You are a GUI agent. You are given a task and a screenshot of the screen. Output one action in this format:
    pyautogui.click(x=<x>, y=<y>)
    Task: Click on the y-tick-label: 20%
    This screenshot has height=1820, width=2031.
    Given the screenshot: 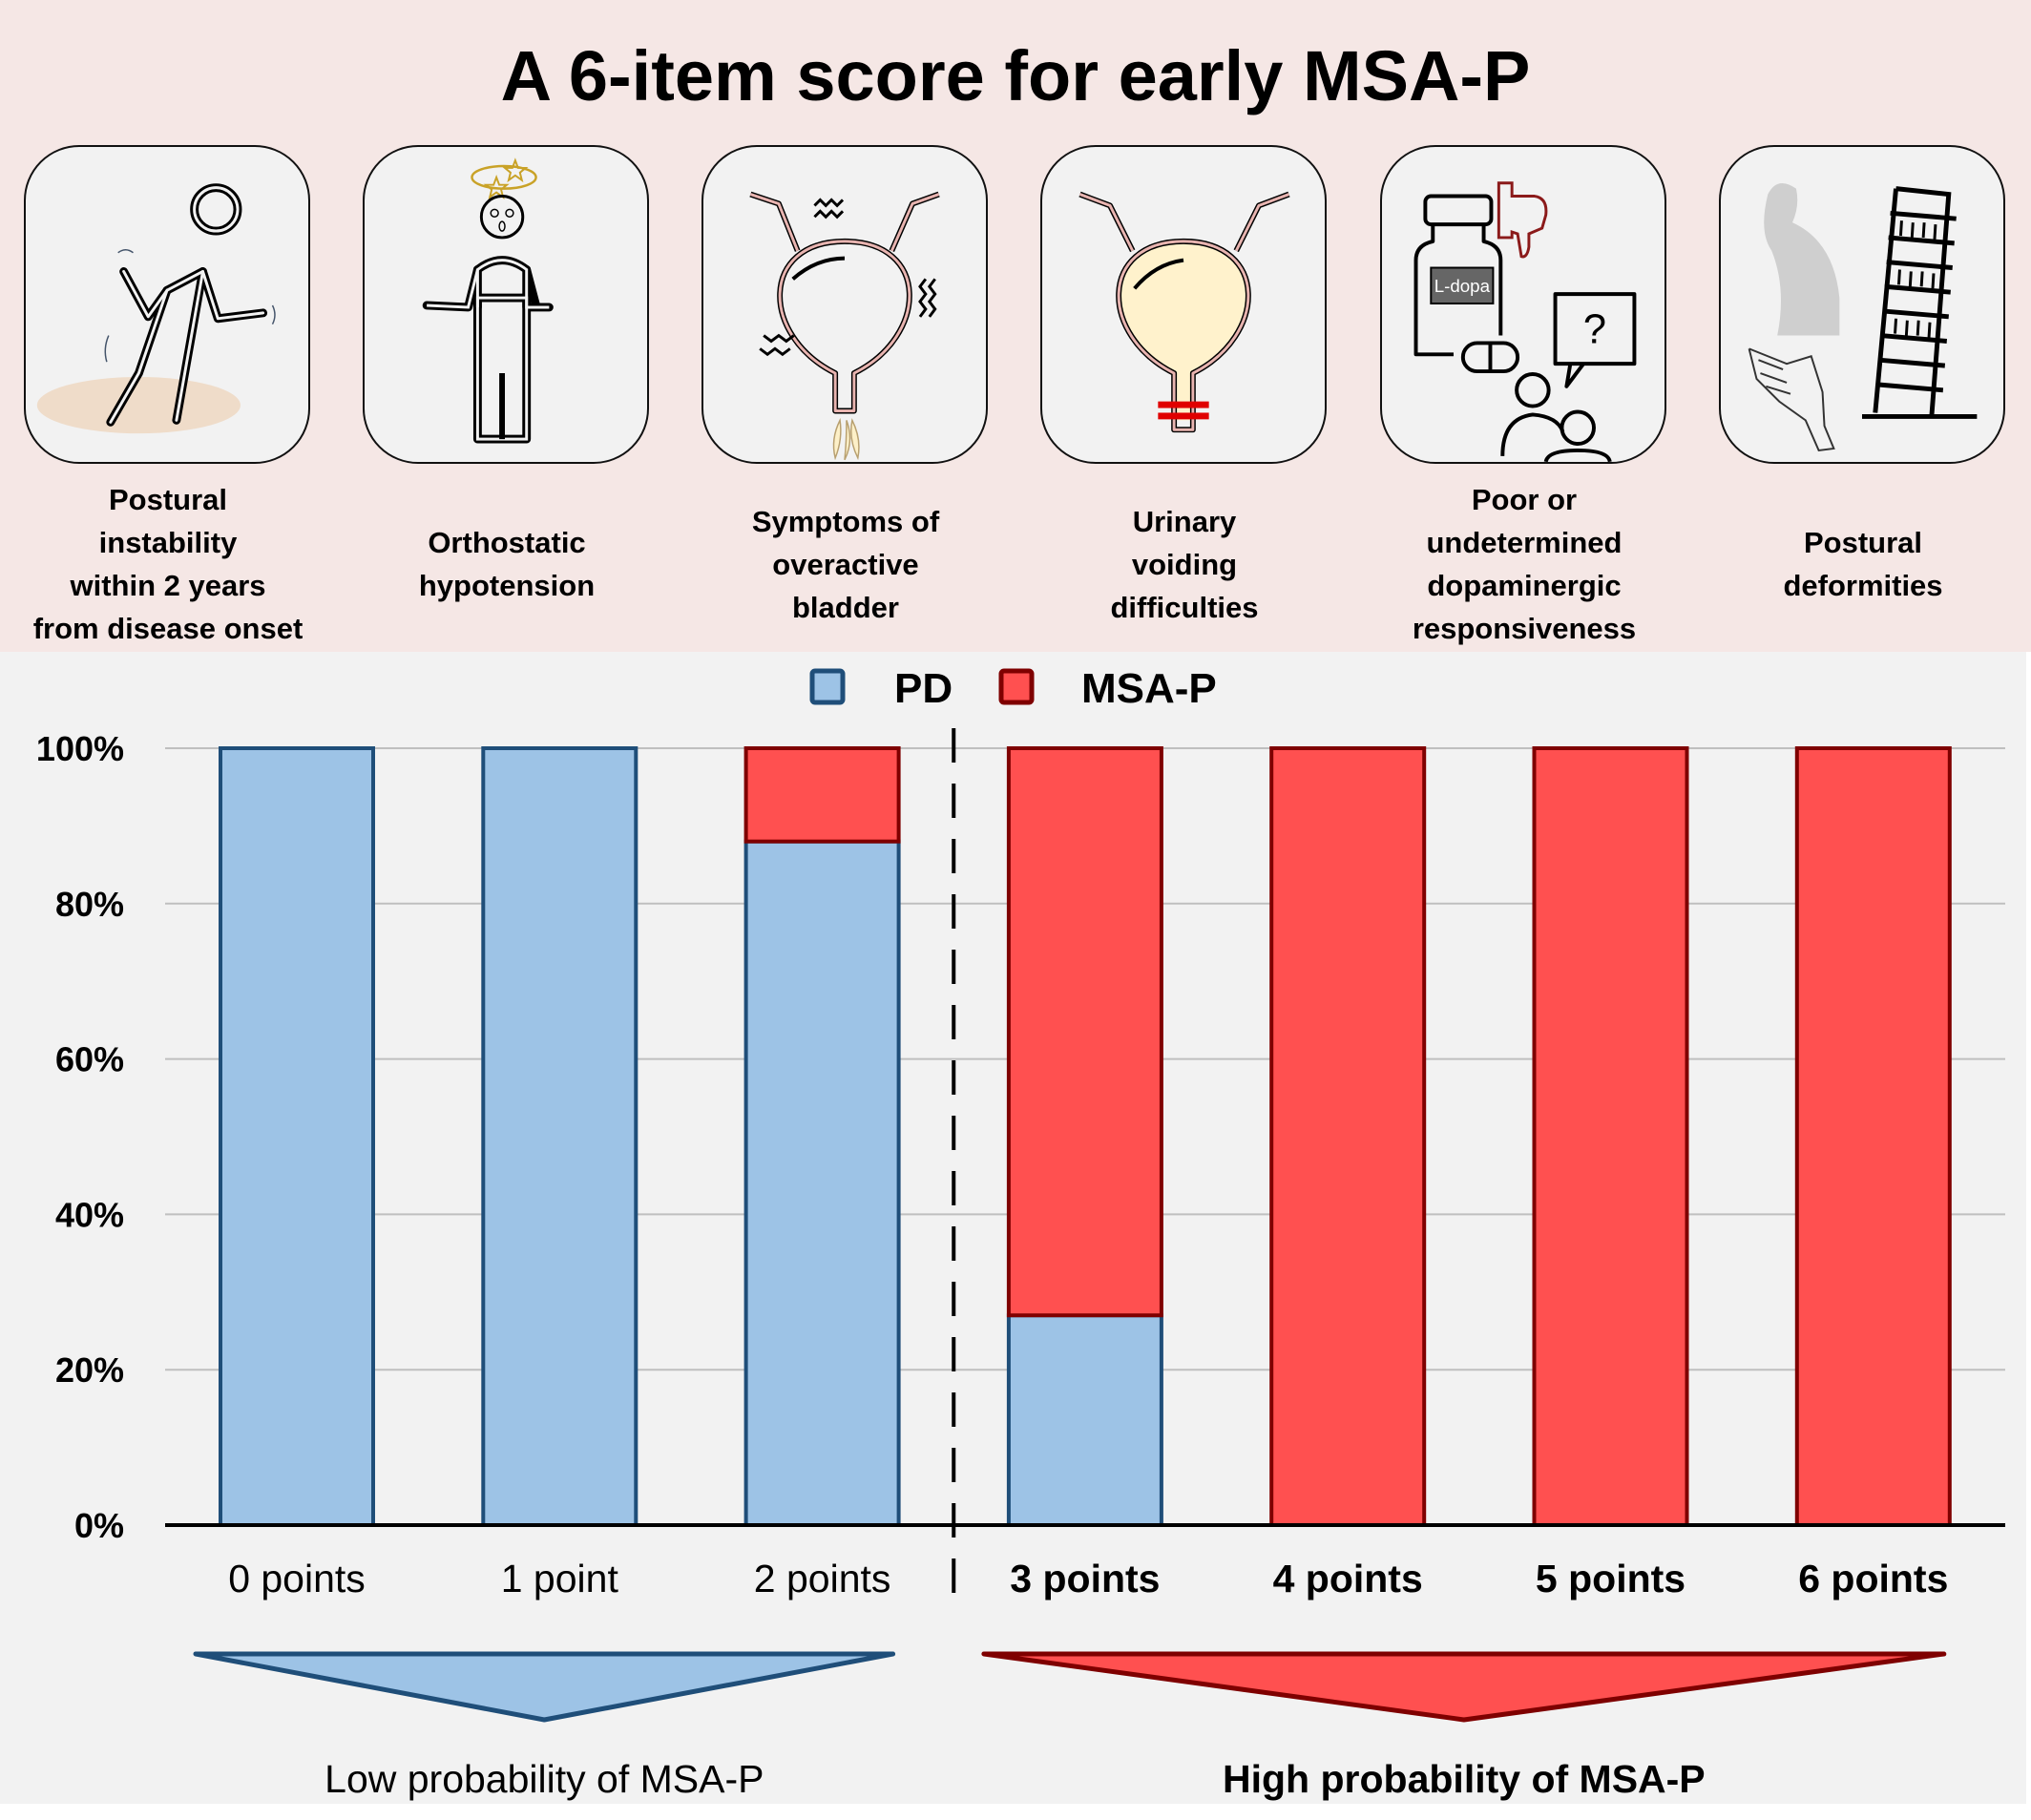 What is the action you would take?
    pyautogui.click(x=89, y=1370)
    